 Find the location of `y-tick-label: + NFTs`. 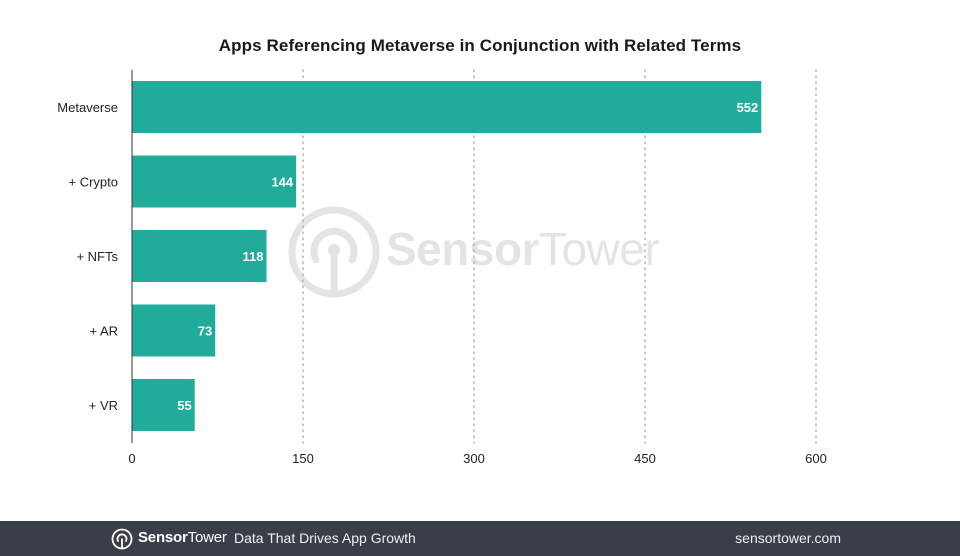

y-tick-label: + NFTs is located at coordinates (97, 256).